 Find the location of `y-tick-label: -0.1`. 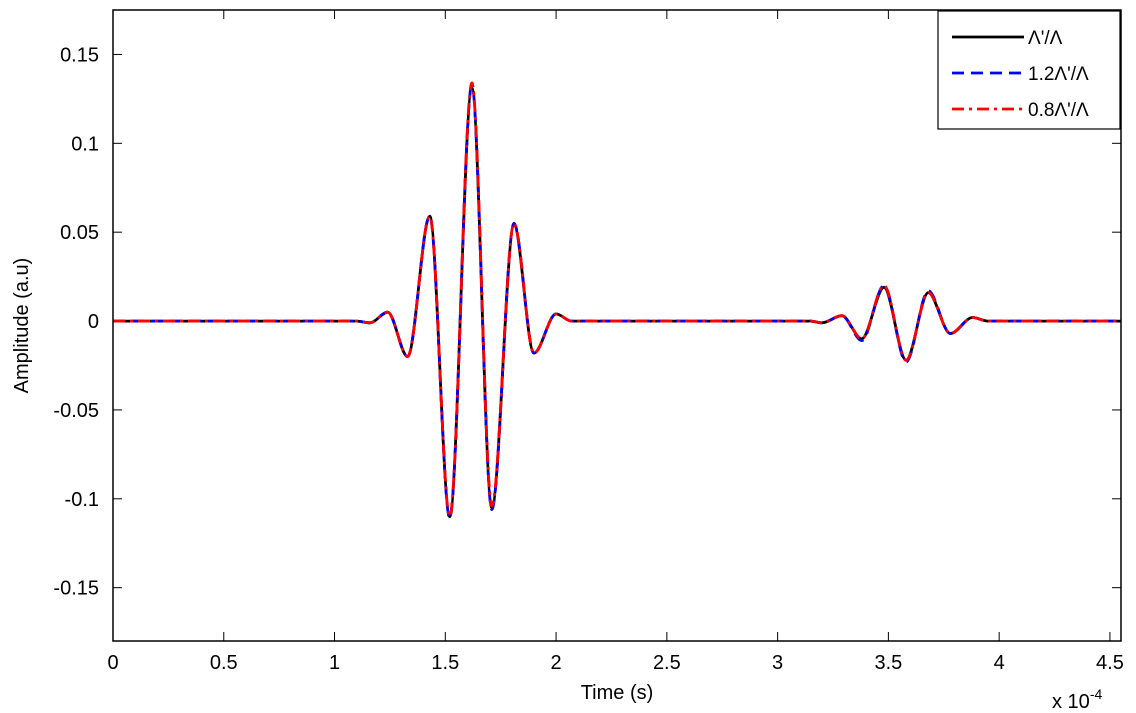

y-tick-label: -0.1 is located at coordinates (82, 500).